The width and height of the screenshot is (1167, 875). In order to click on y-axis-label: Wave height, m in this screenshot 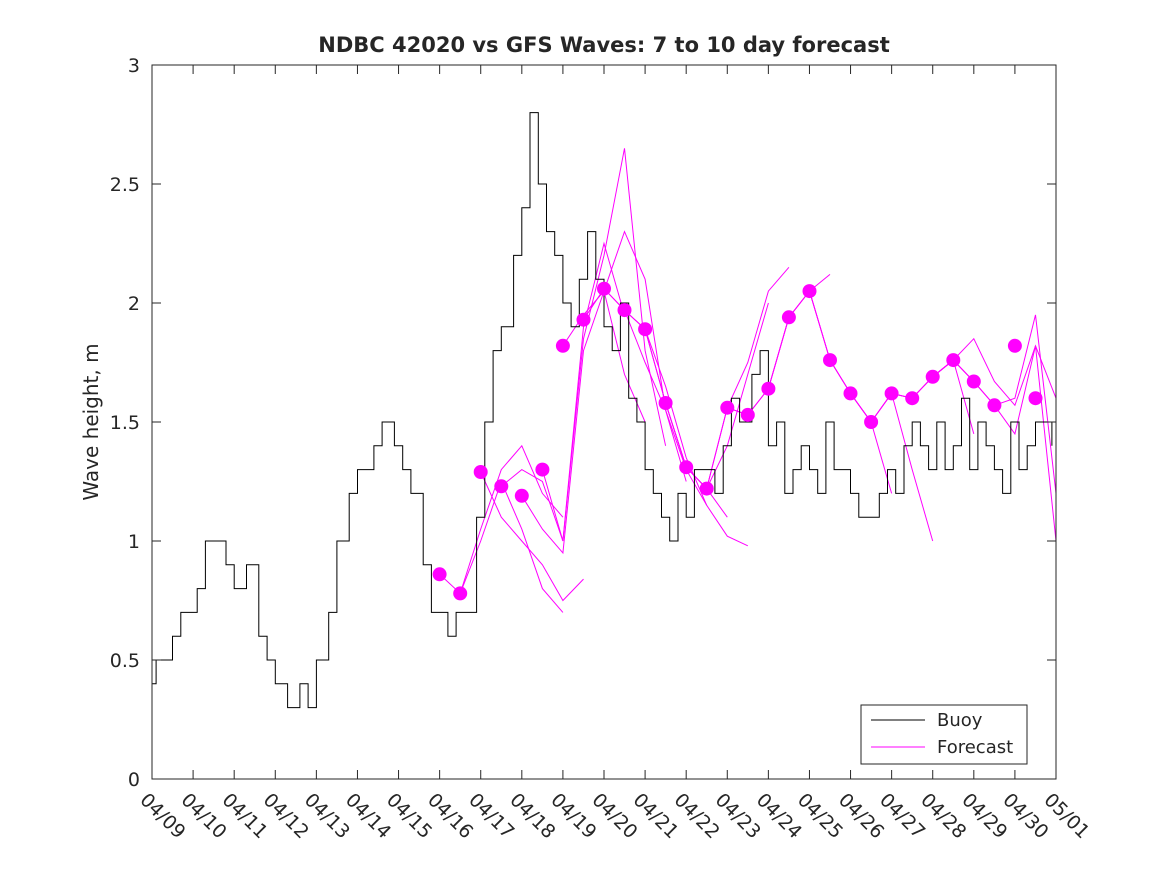, I will do `click(91, 421)`.